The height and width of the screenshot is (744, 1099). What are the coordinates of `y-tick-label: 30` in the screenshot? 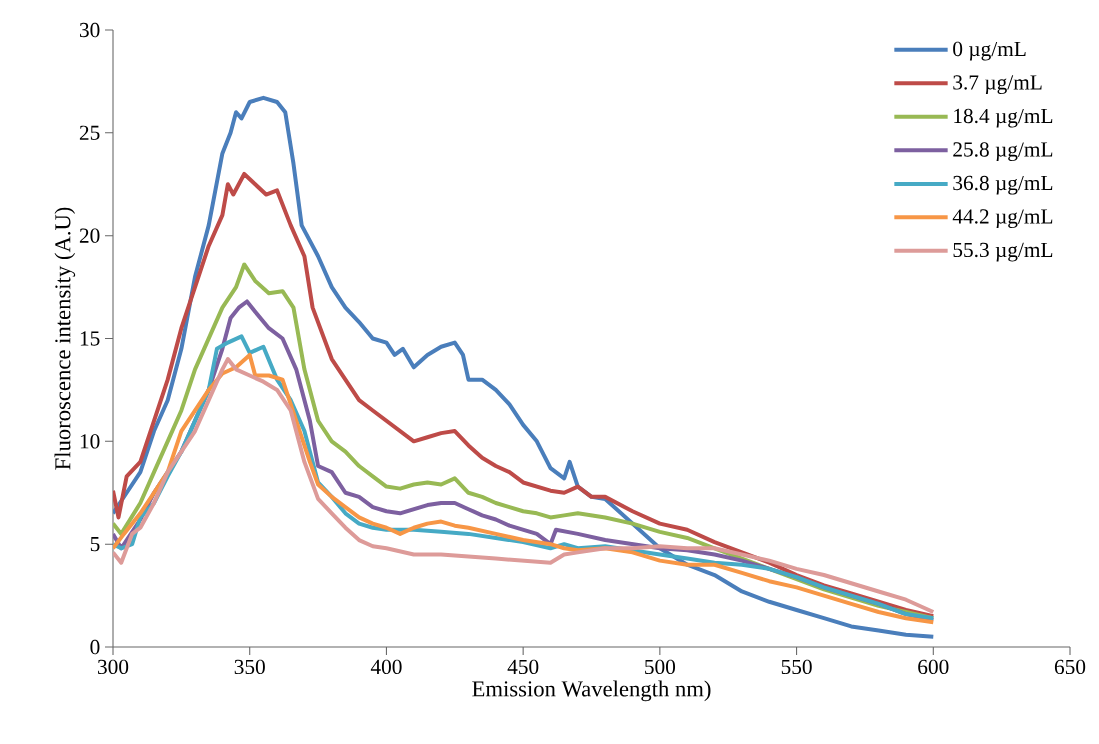 It's located at (89, 30).